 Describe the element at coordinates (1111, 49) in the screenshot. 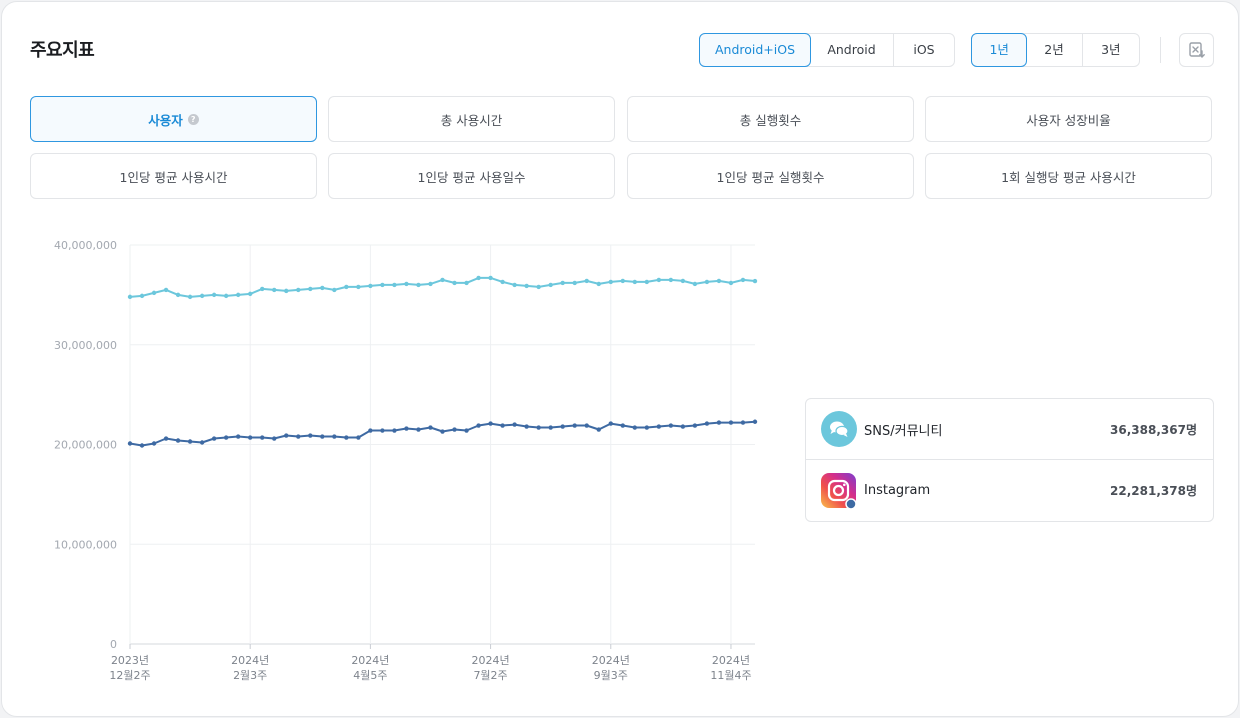

I see `period-option-3y: 3년` at that location.